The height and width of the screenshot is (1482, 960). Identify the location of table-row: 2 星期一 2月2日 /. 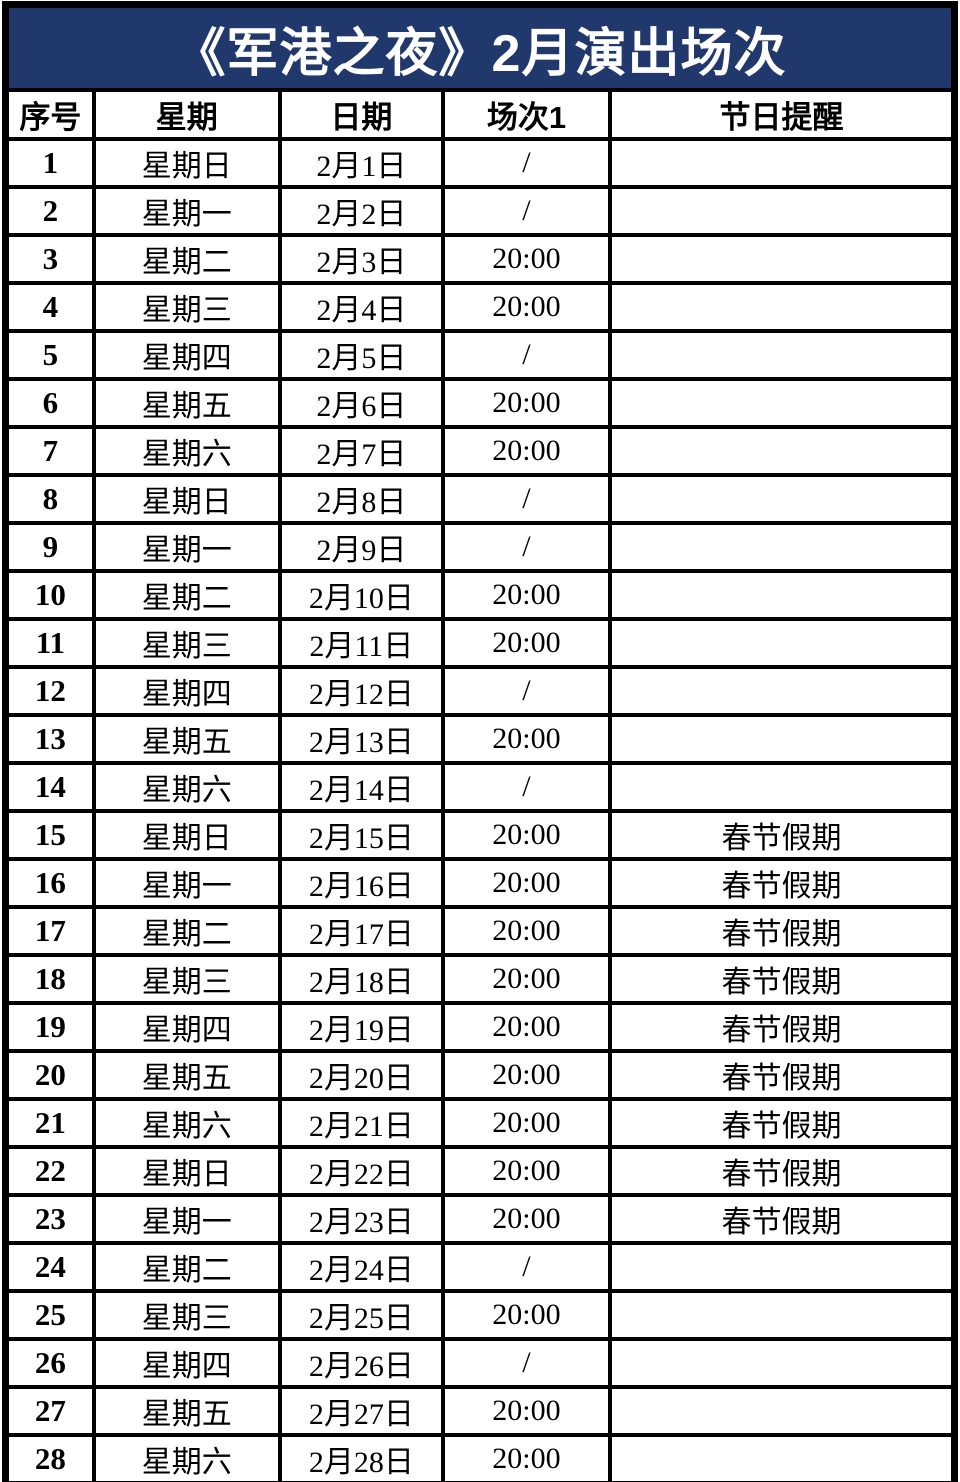
(480, 211).